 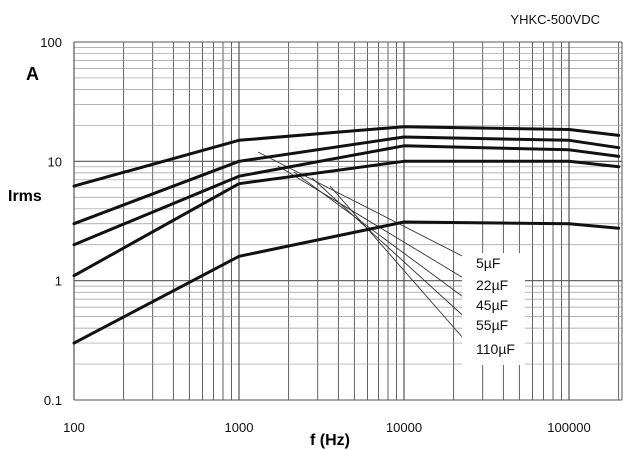 I want to click on legend-box, so click(x=493, y=309).